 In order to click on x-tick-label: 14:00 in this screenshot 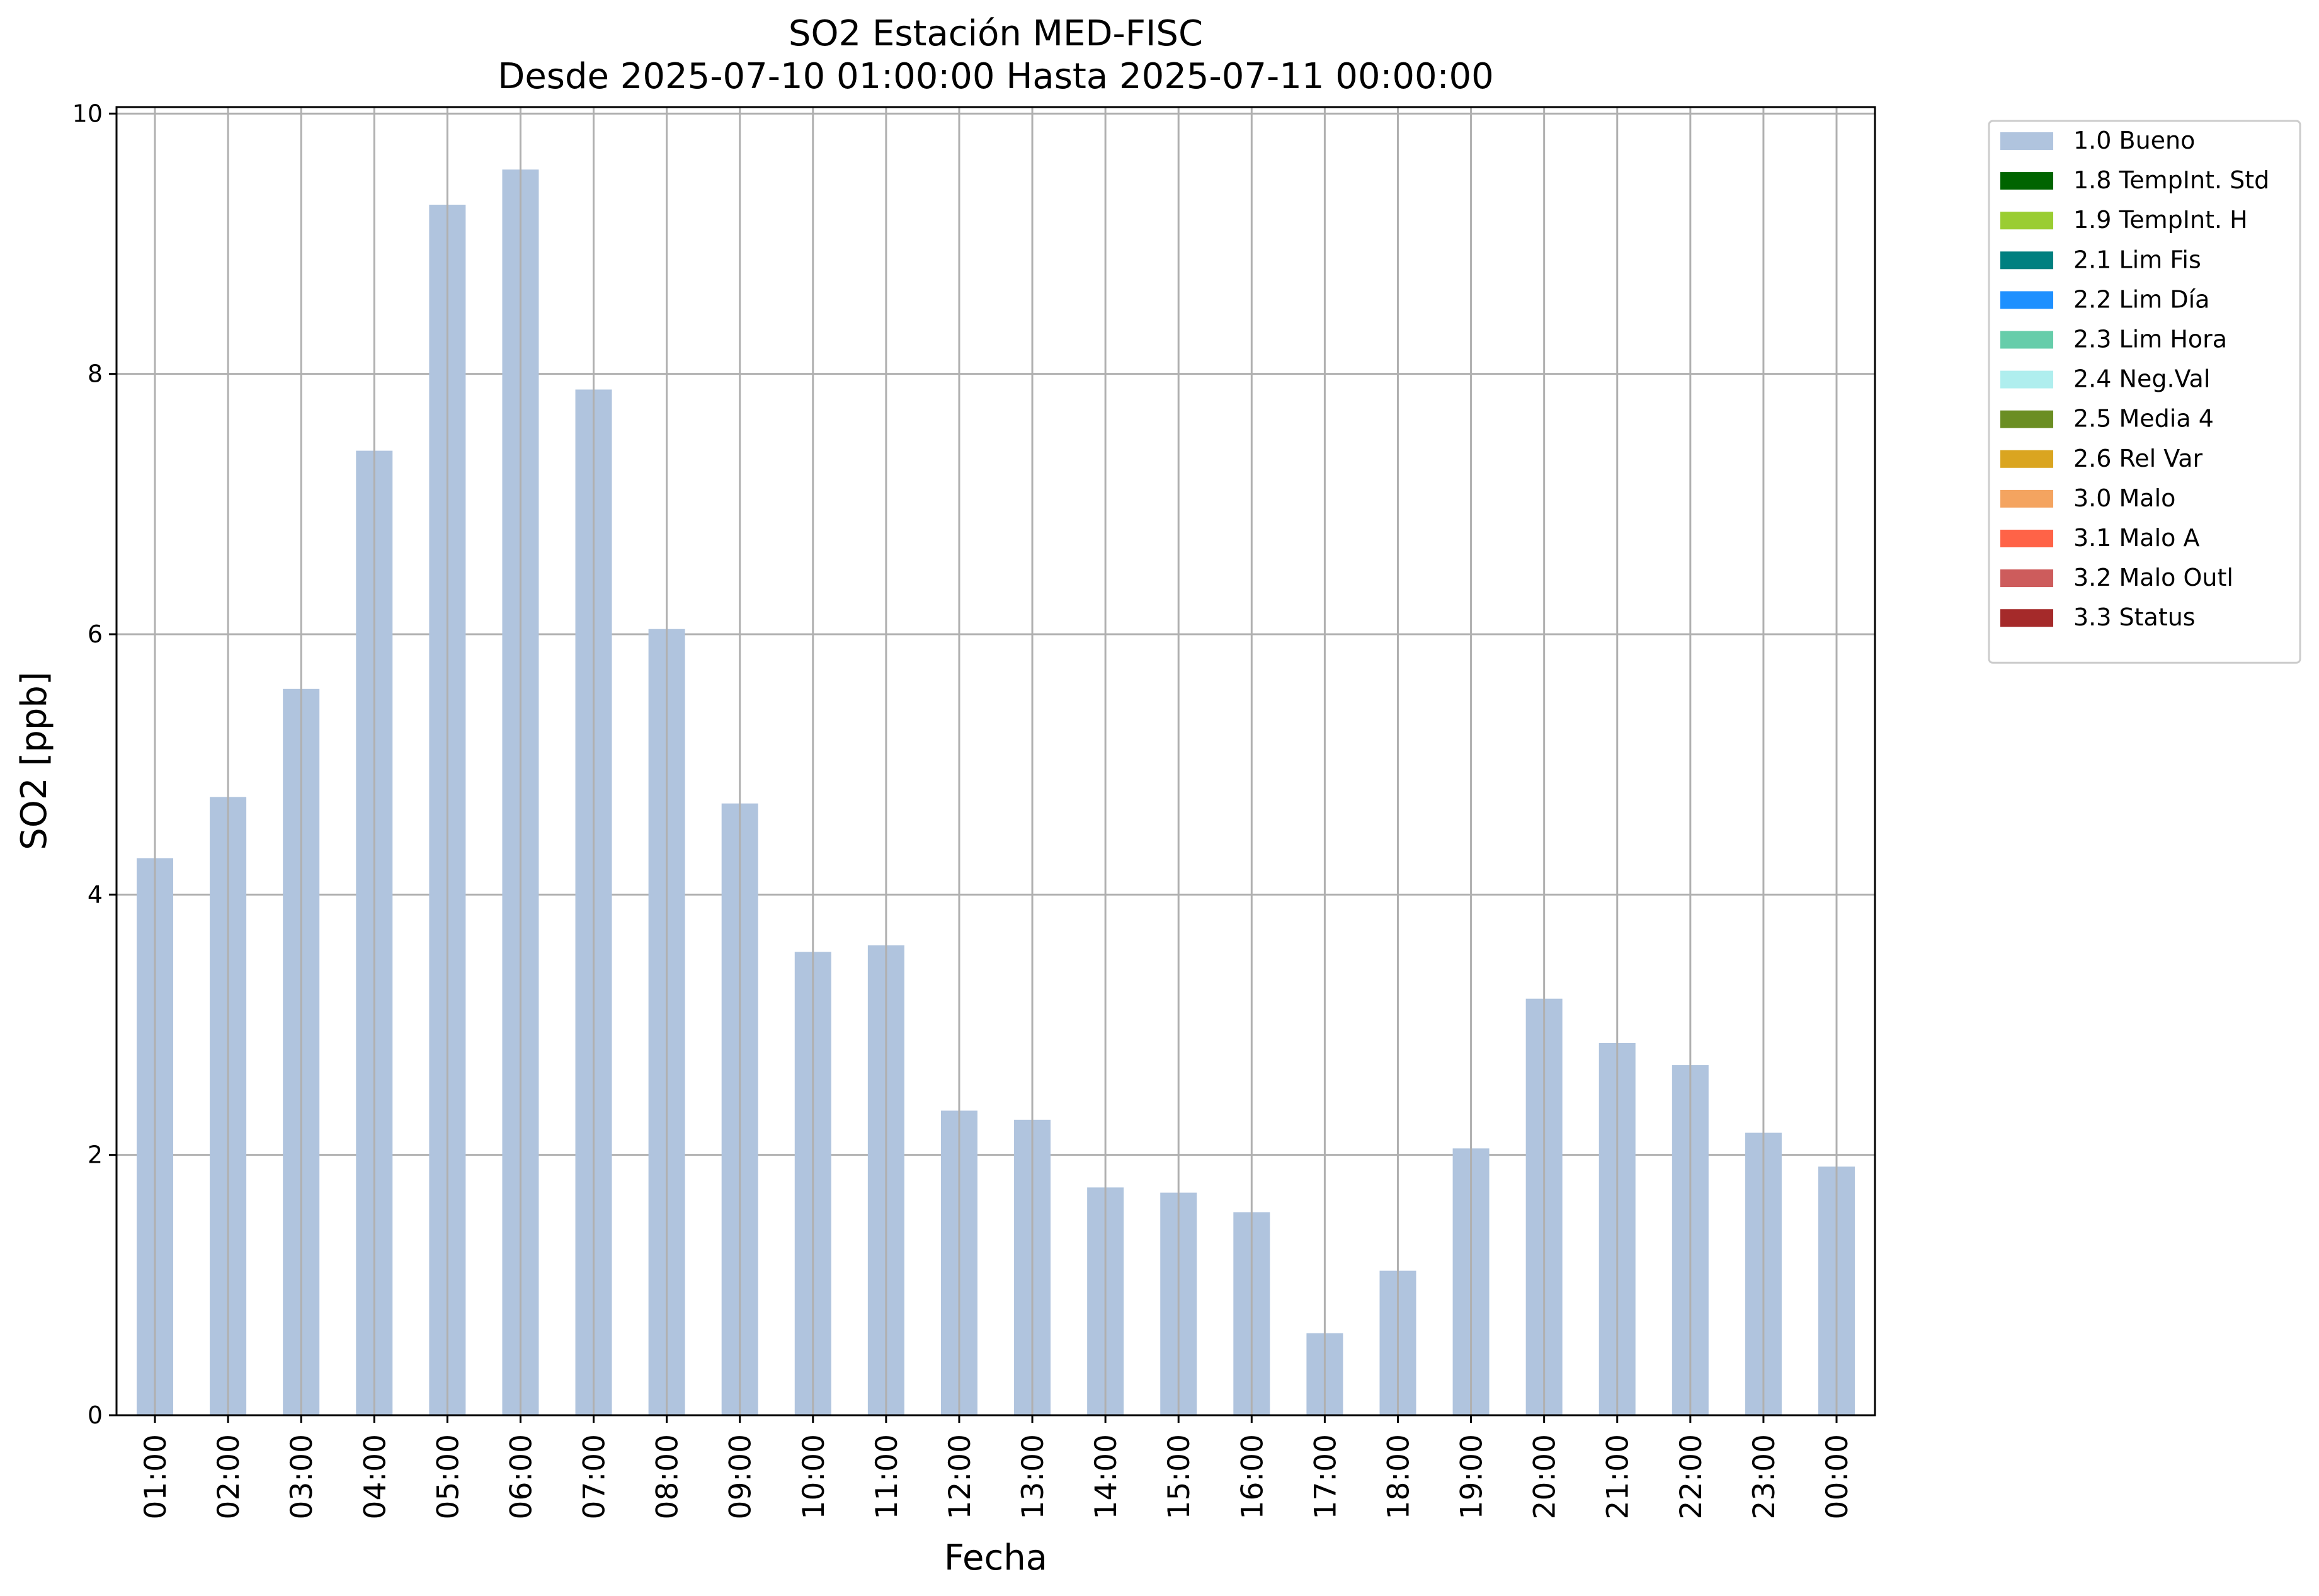, I will do `click(1106, 1476)`.